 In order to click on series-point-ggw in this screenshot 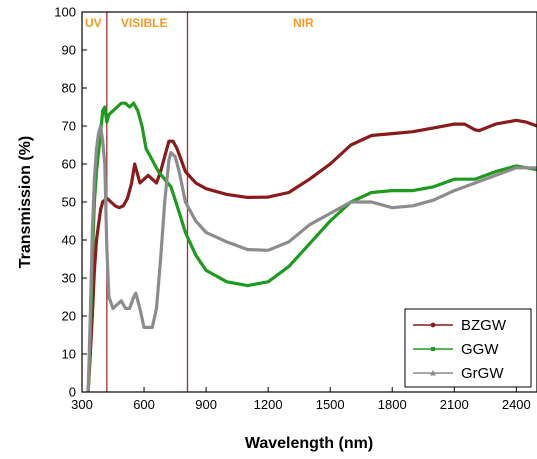, I will do `click(103, 111)`.